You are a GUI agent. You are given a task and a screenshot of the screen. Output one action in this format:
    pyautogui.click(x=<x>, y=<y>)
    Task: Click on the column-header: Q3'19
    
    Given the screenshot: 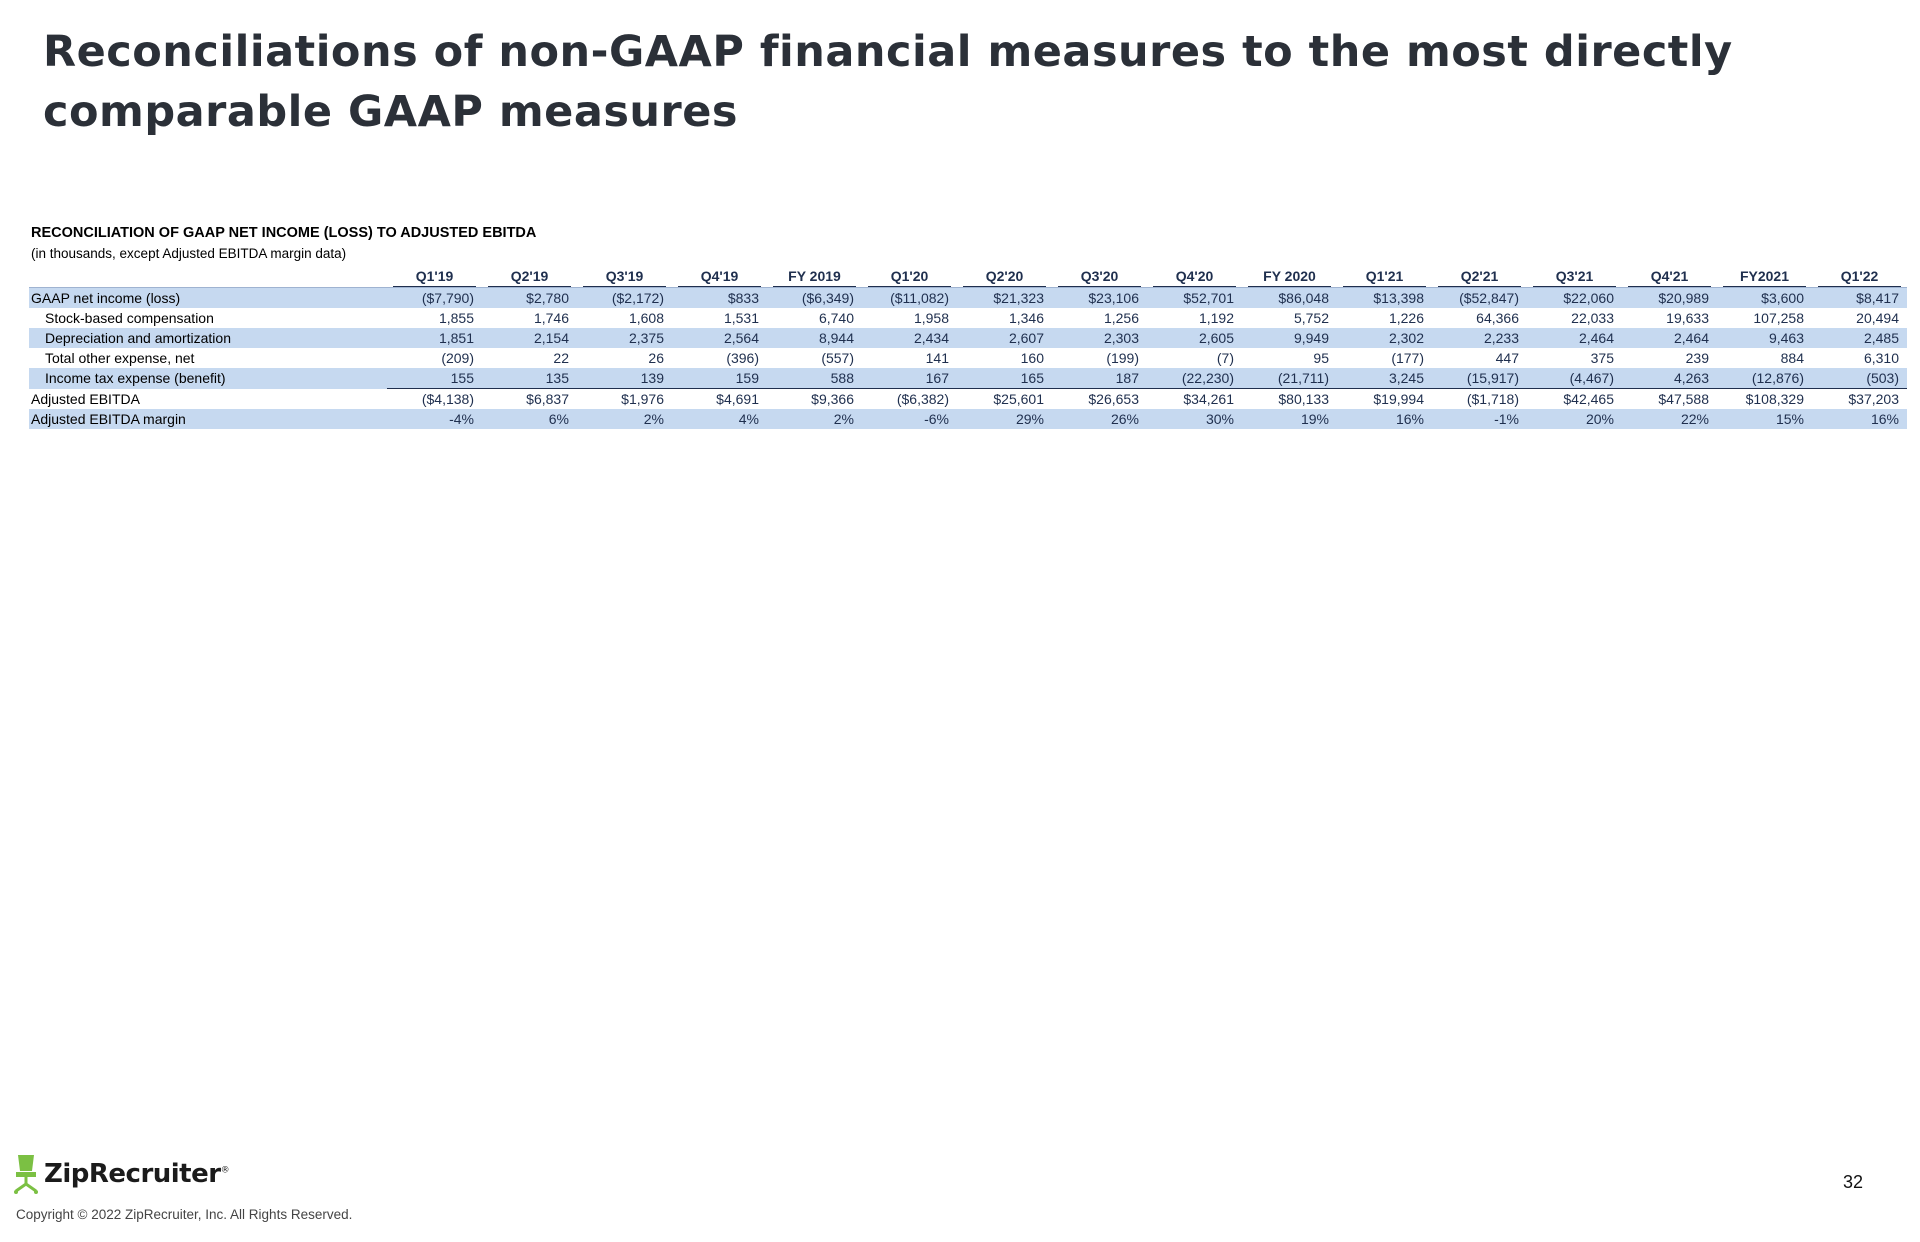 What is the action you would take?
    pyautogui.click(x=624, y=275)
    